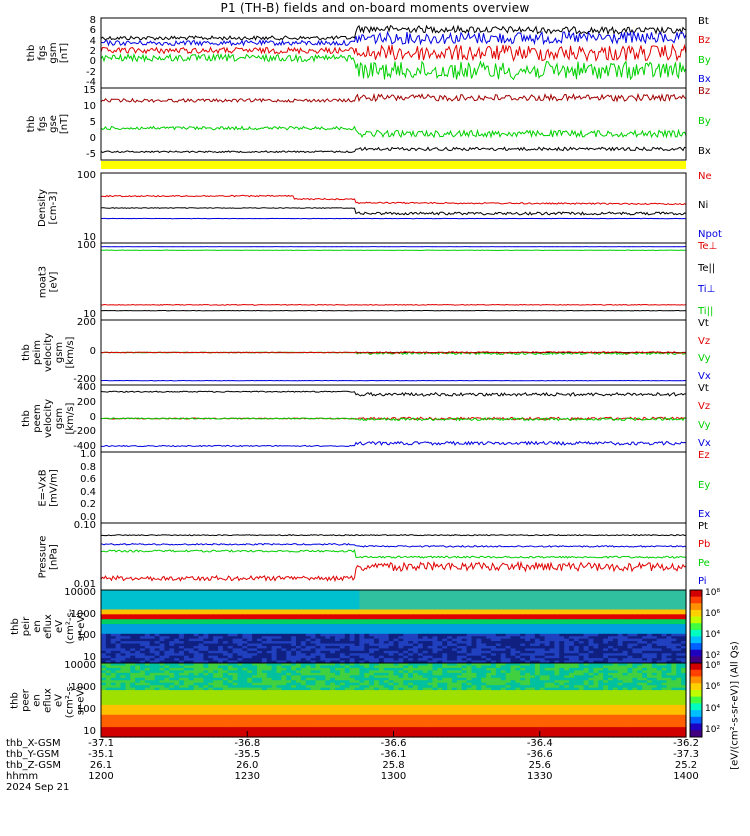 The height and width of the screenshot is (836, 750). I want to click on series-line-Te||, so click(393, 250).